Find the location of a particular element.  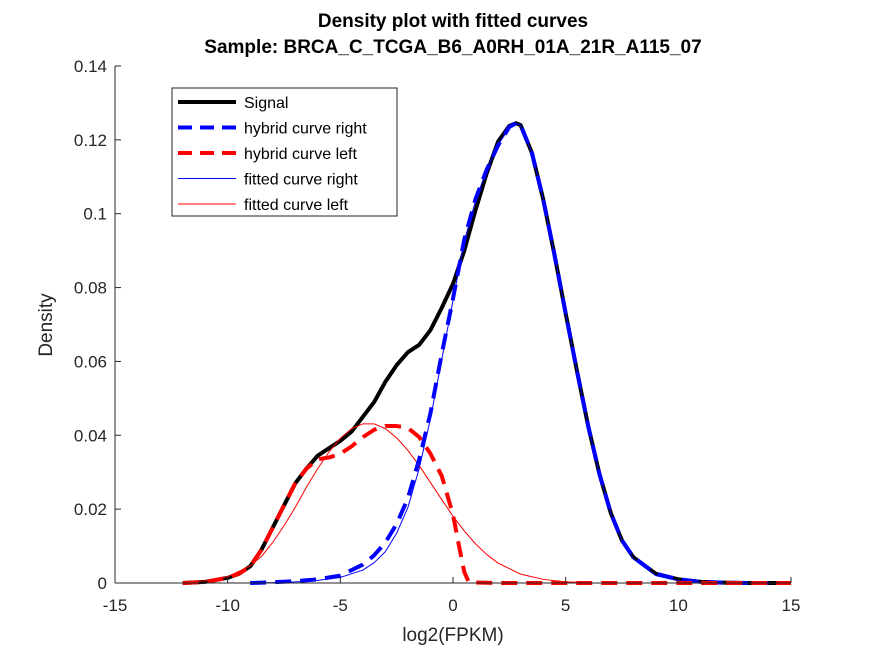

x-tick-label: 0 is located at coordinates (452, 605).